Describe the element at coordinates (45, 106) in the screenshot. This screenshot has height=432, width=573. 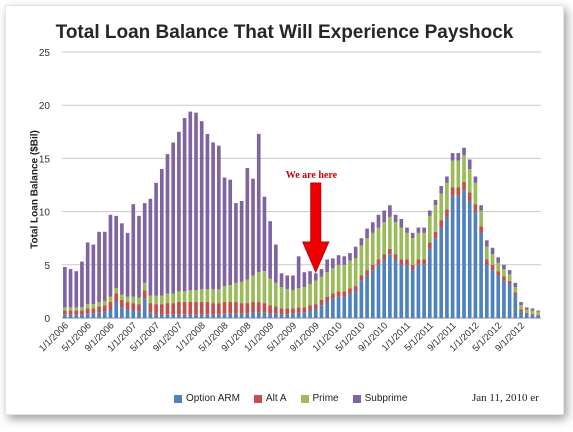
I see `y-tick-label: 20` at that location.